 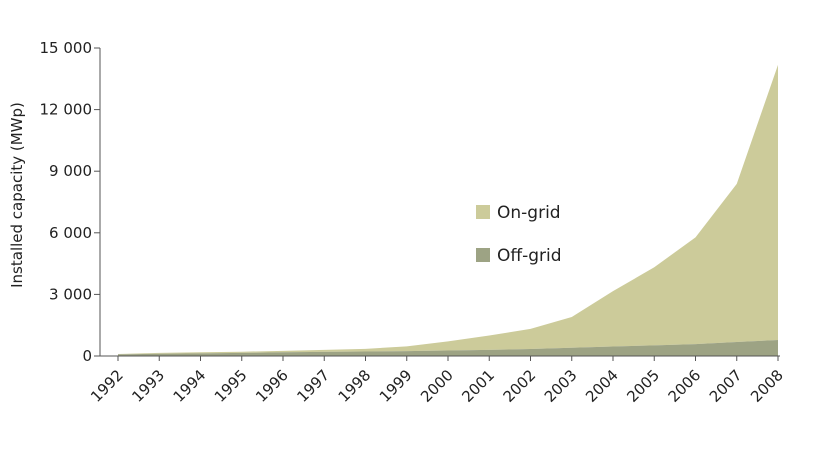 I want to click on x-tick-label: 1998, so click(x=355, y=386).